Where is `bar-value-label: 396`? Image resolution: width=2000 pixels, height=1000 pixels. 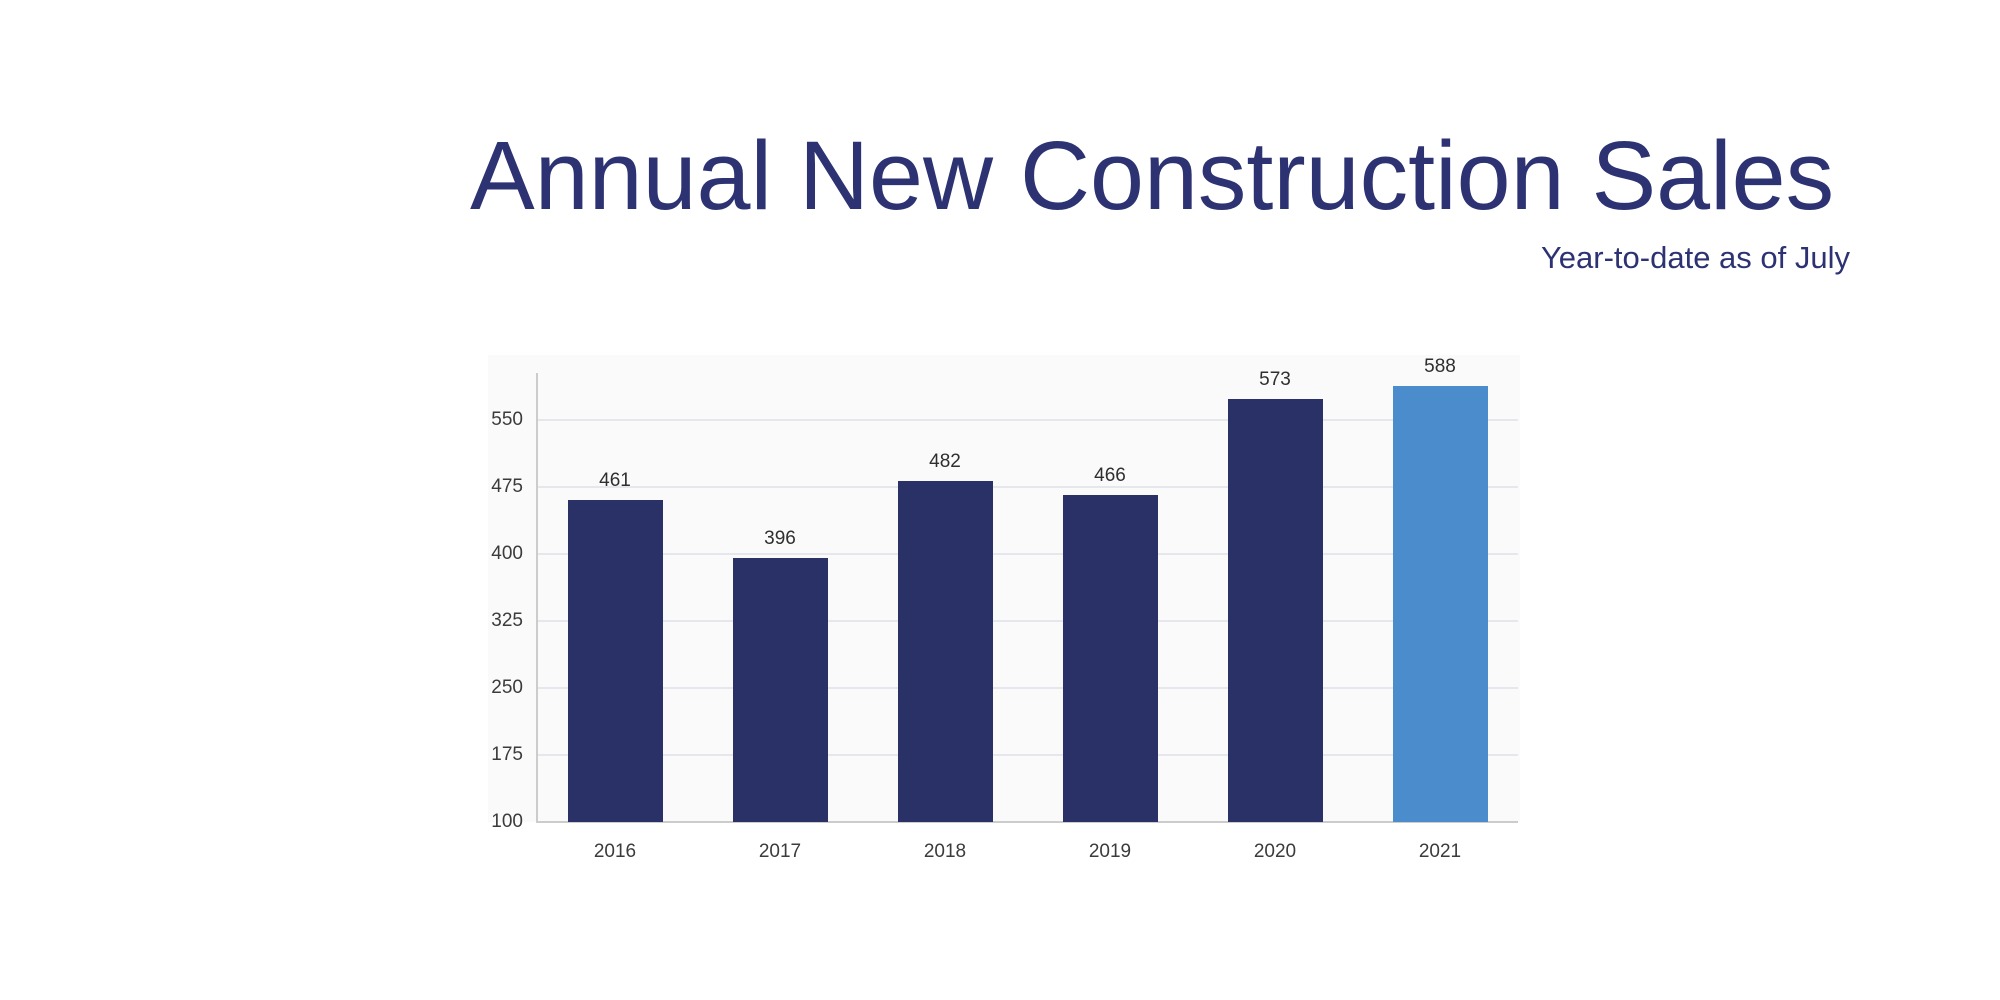
bar-value-label: 396 is located at coordinates (780, 538).